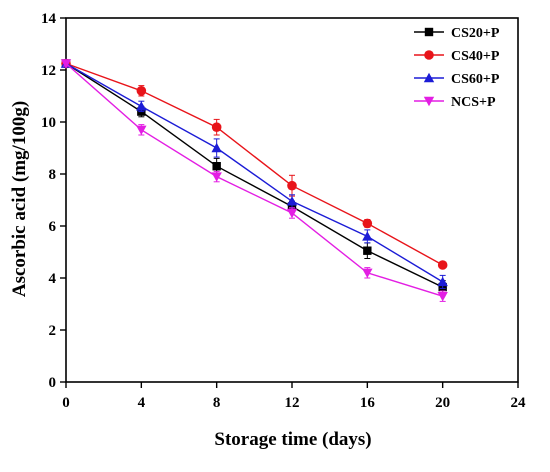  I want to click on y-axis-title: Ascorbic acid (mg/100g), so click(19, 199).